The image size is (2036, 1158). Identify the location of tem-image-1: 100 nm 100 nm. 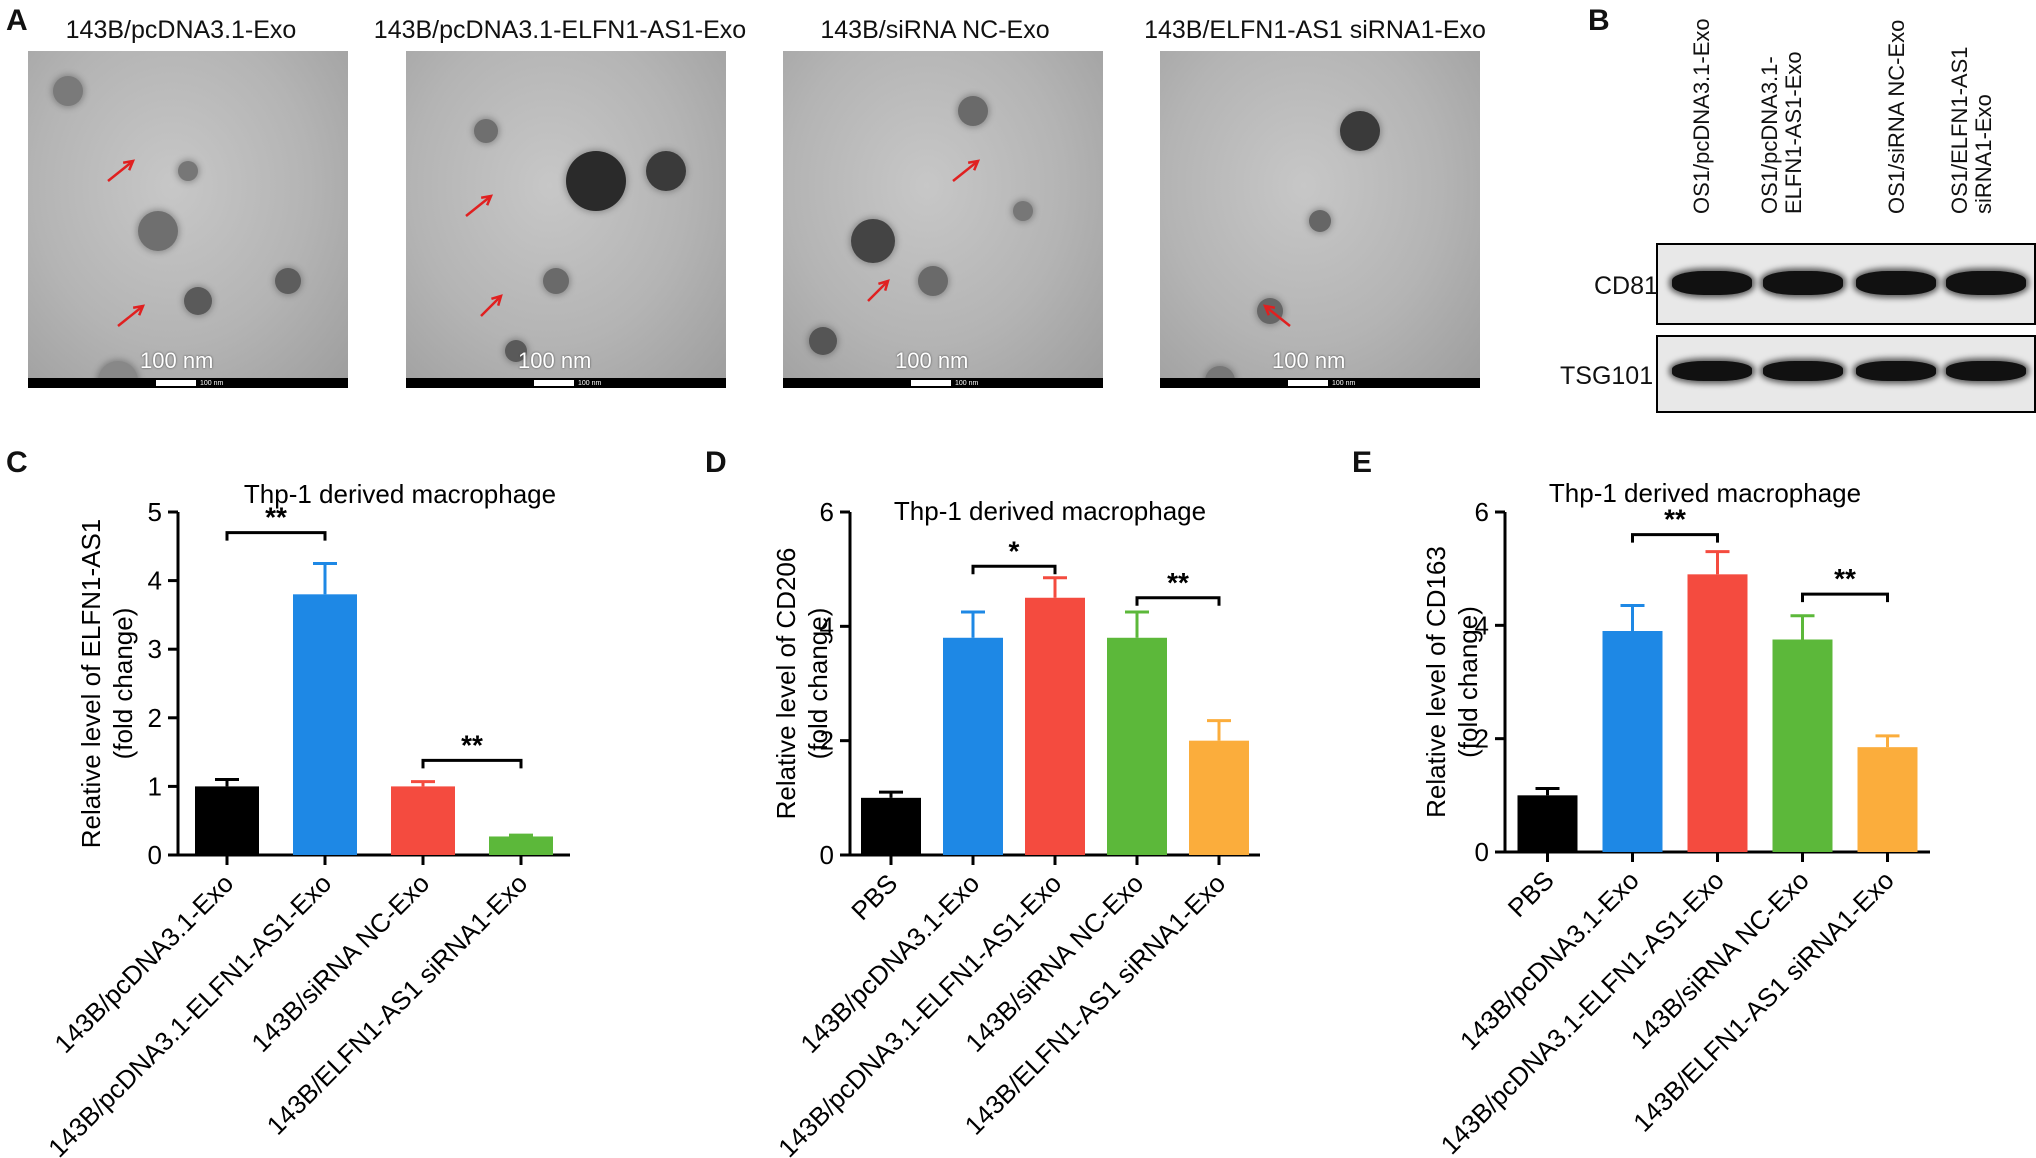
(188, 219).